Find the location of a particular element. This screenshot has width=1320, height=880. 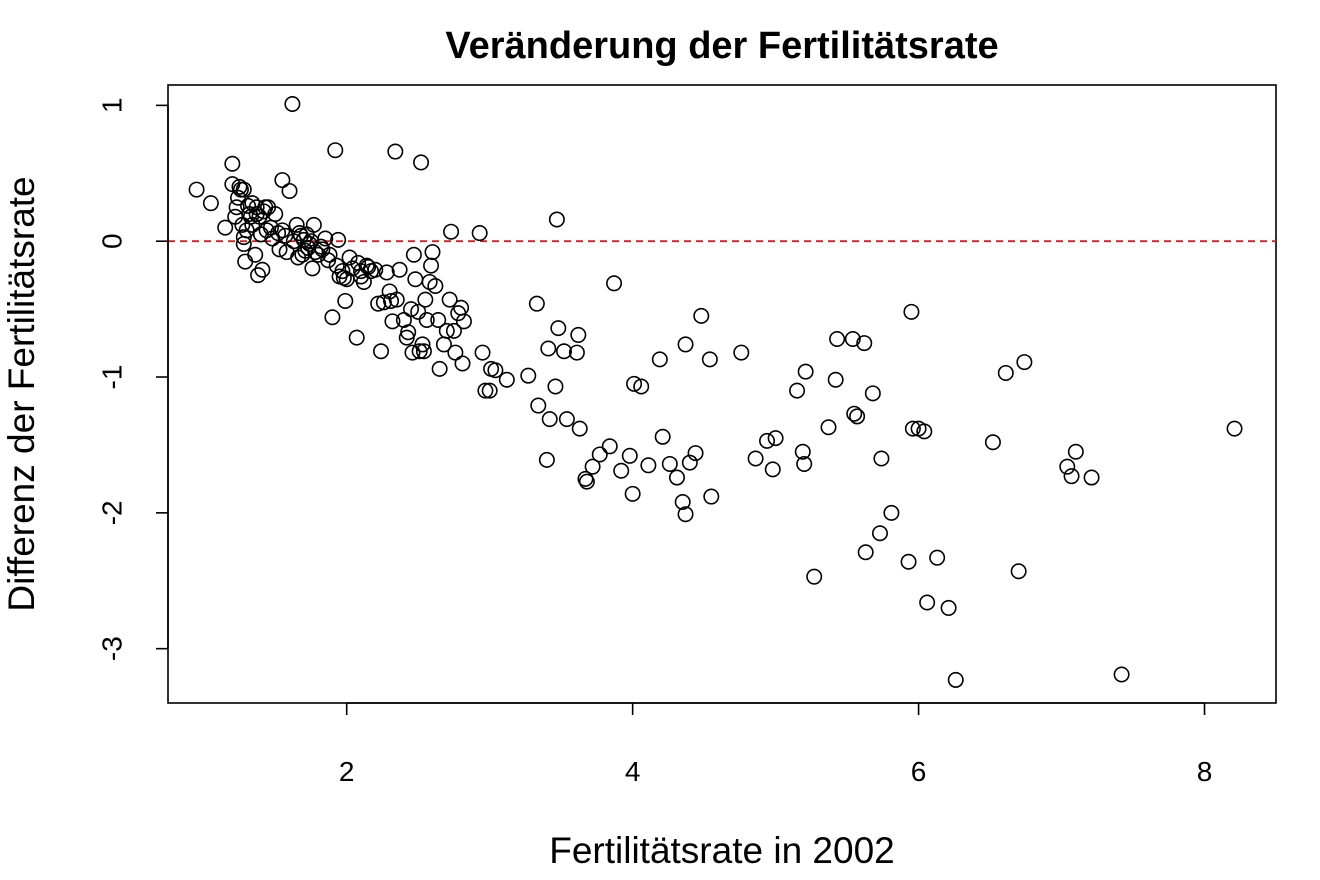

x-tick-label: 2 is located at coordinates (347, 771).